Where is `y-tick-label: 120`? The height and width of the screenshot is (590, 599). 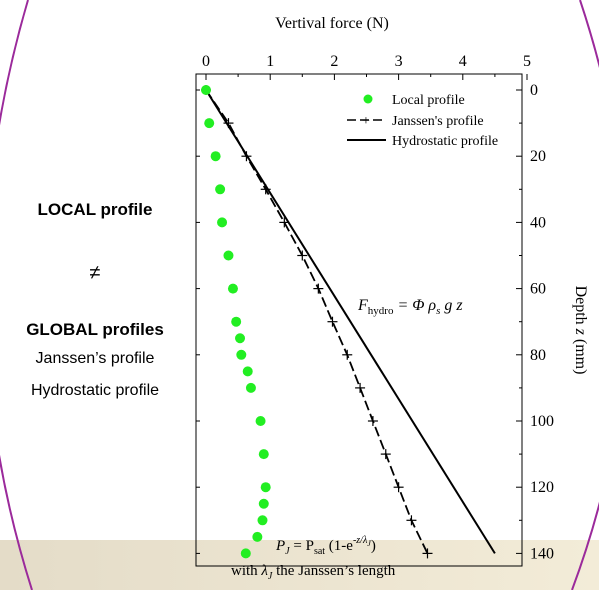 y-tick-label: 120 is located at coordinates (542, 487).